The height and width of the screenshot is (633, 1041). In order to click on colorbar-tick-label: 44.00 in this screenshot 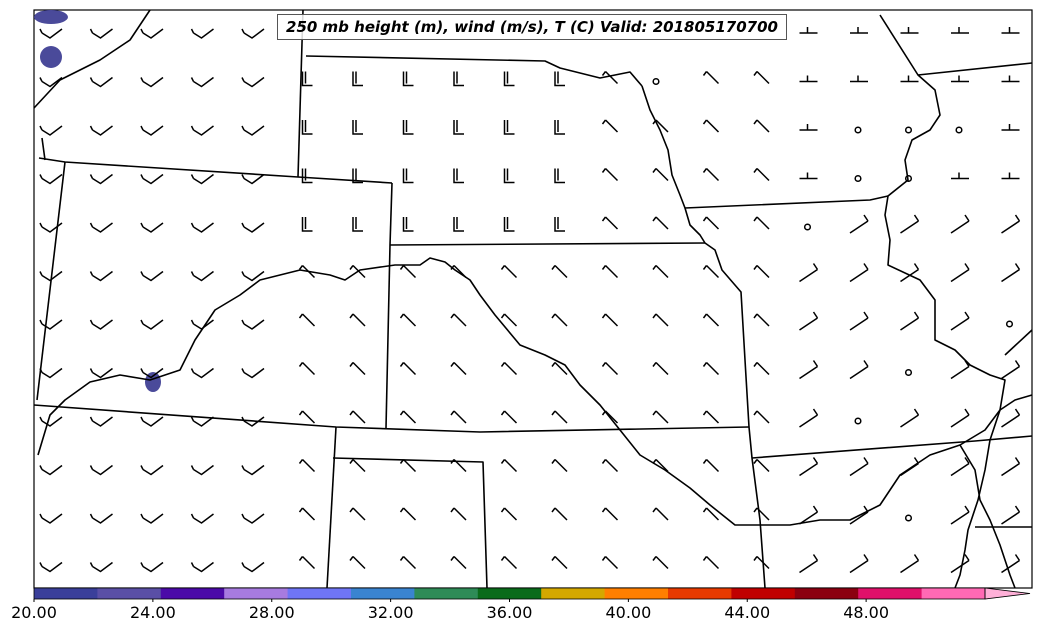, I will do `click(747, 612)`.